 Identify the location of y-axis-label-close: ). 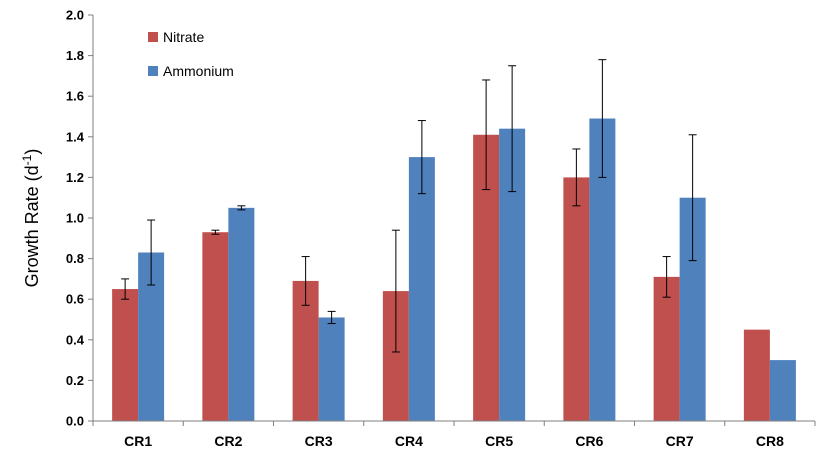
(32, 152).